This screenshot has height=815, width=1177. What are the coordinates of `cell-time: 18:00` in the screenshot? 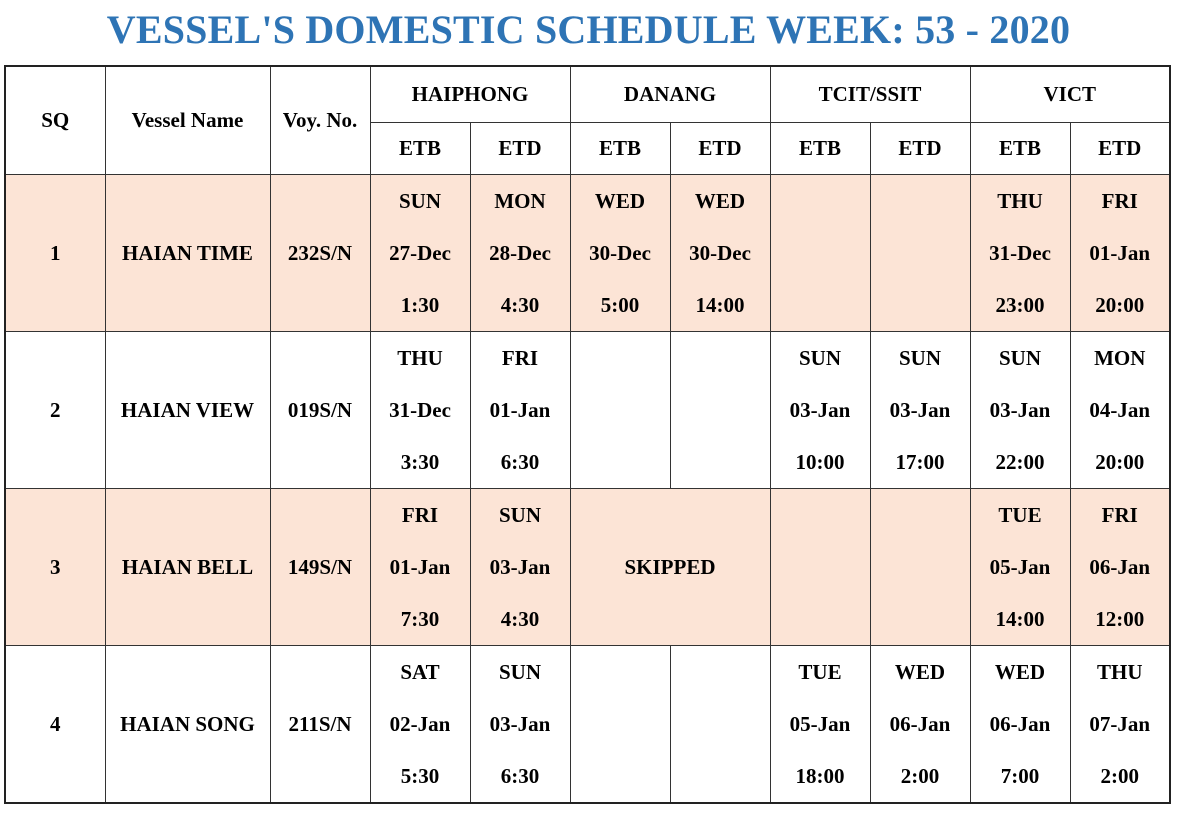 It's located at (820, 776).